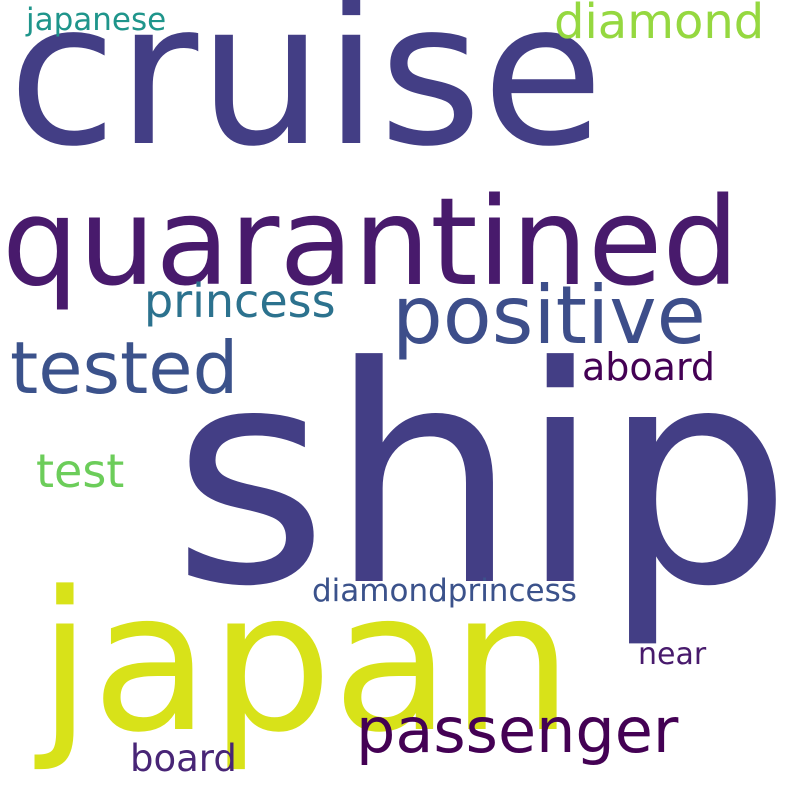 The image size is (800, 800). Describe the element at coordinates (517, 730) in the screenshot. I see `word-passenger: passenger` at that location.